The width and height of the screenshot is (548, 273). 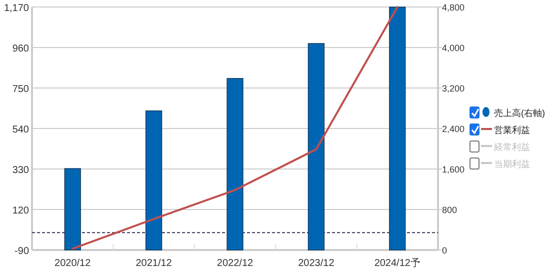 I want to click on y2-tick-label: 4,000, so click(x=453, y=48).